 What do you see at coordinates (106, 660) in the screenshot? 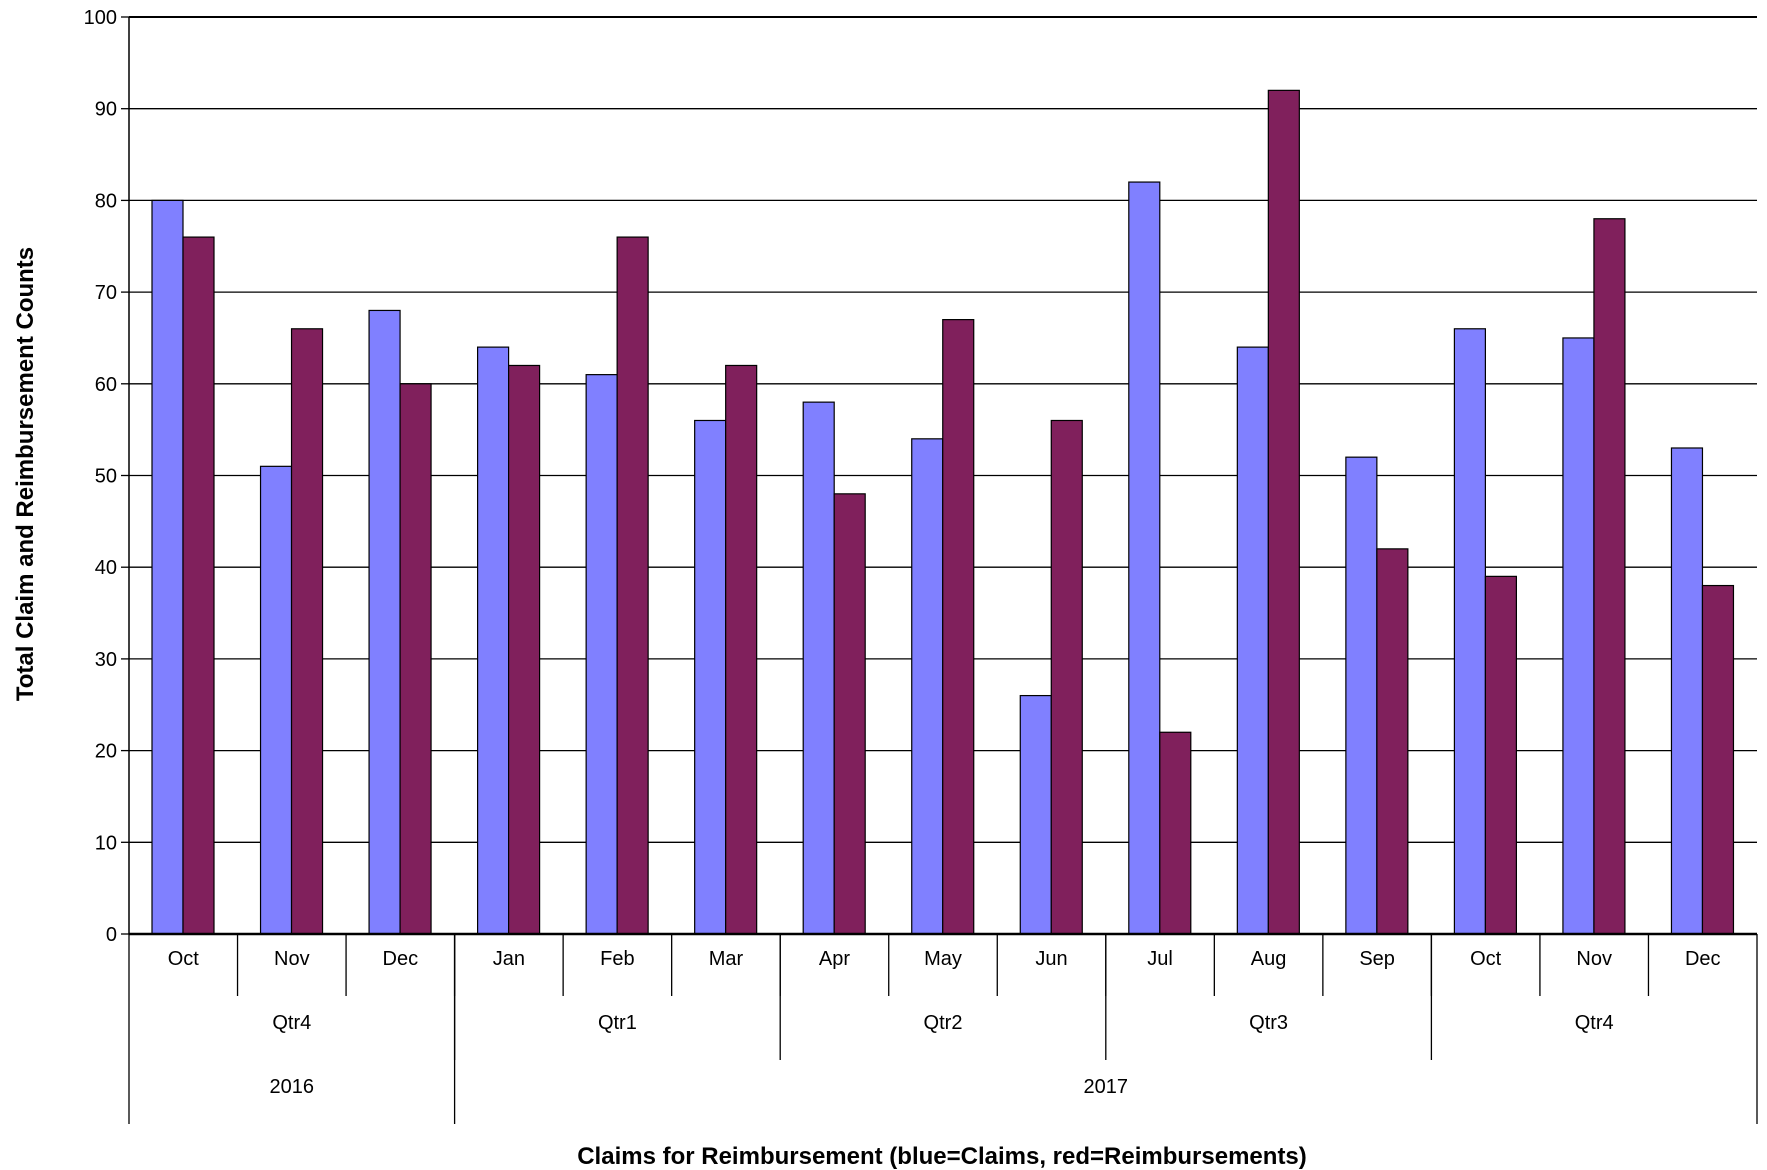
I see `y-tick-label: 30` at bounding box center [106, 660].